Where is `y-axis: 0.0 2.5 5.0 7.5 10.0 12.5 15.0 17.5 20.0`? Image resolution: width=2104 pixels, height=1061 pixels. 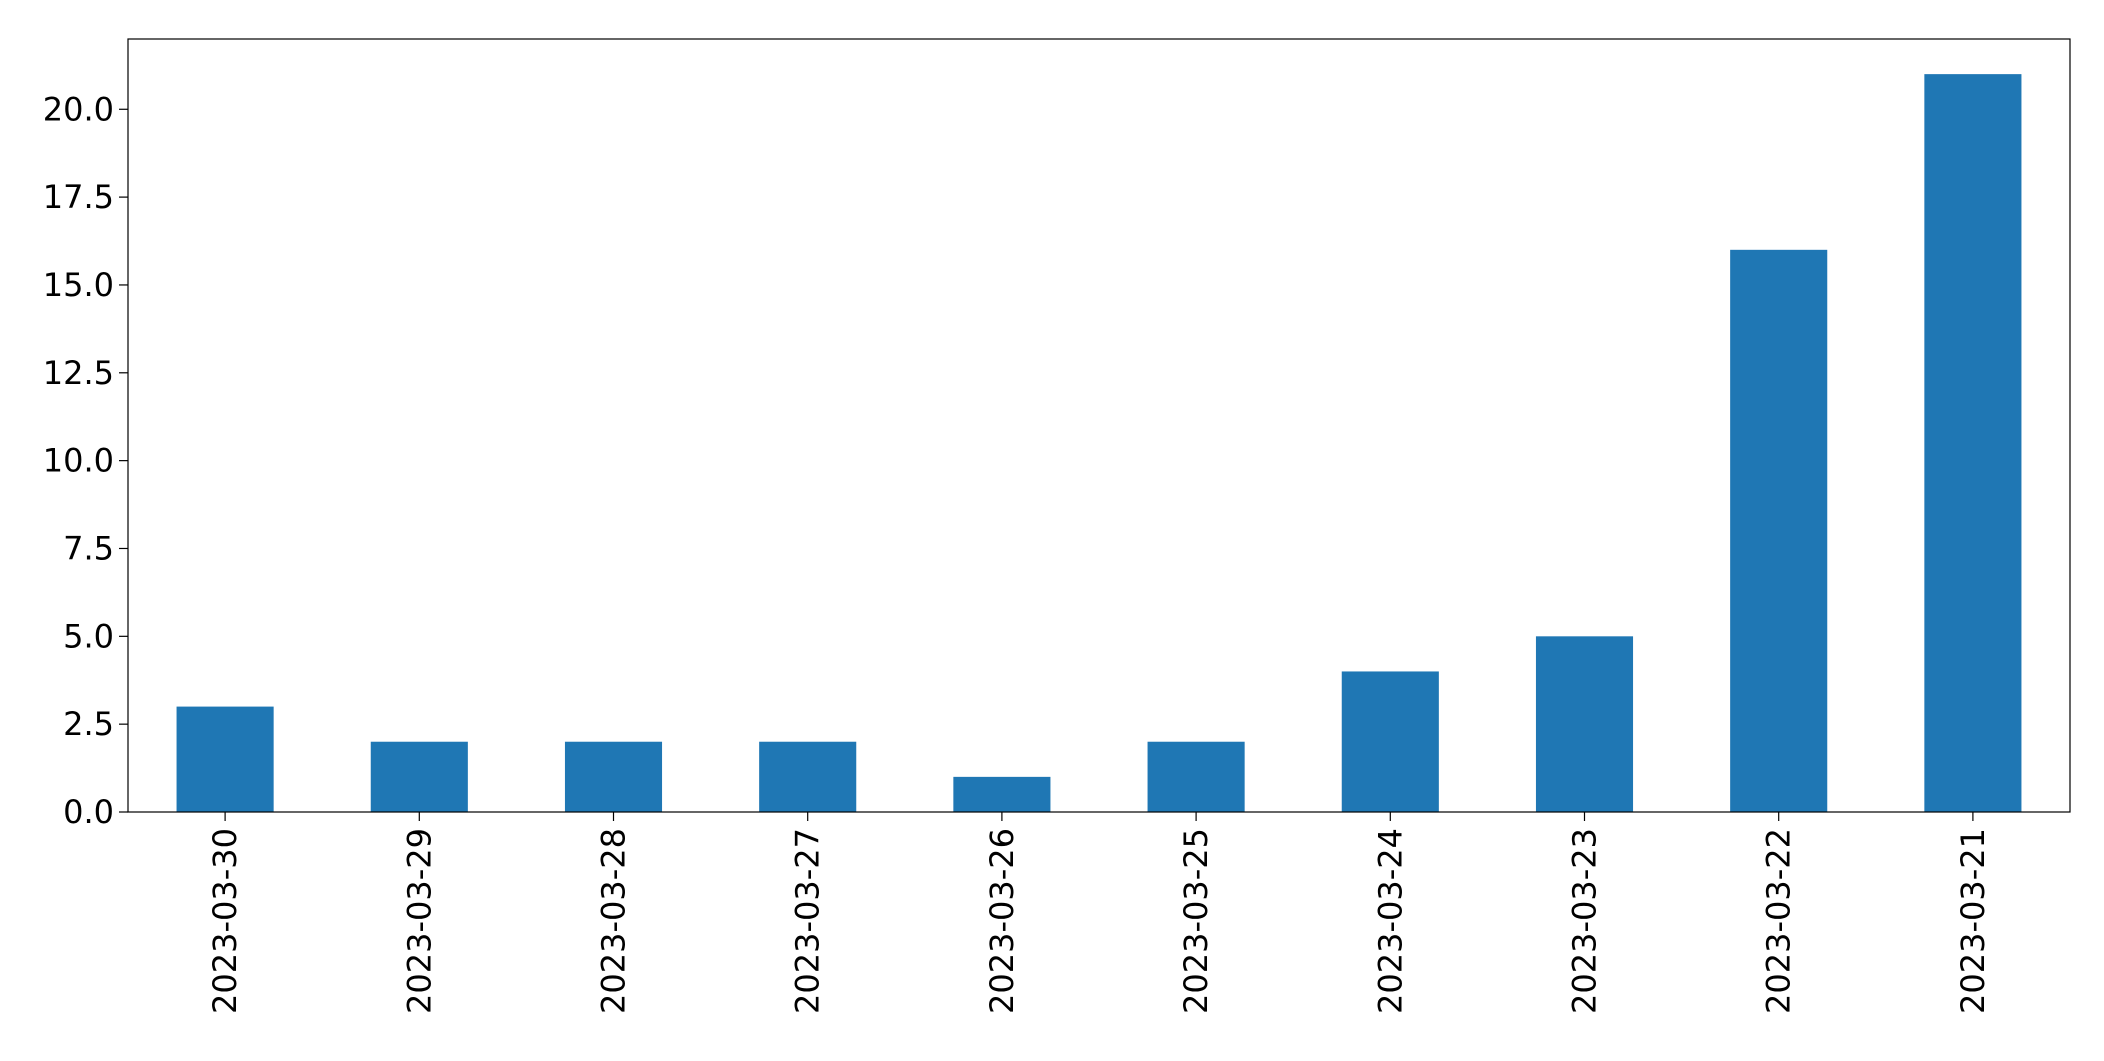
y-axis: 0.0 2.5 5.0 7.5 10.0 12.5 15.0 17.5 20.0 is located at coordinates (85, 460).